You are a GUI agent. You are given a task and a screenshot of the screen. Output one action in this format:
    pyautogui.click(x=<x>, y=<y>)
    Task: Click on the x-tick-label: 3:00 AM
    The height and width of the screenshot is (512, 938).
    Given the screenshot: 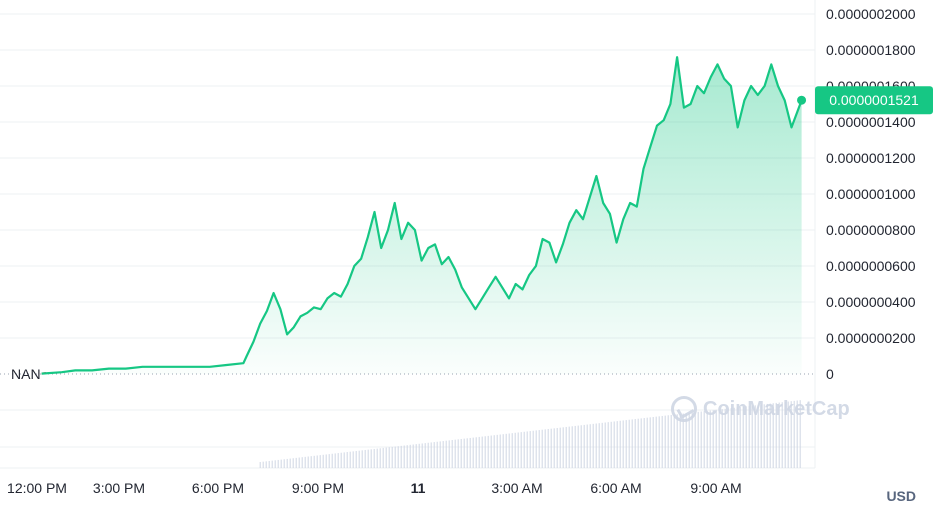 What is the action you would take?
    pyautogui.click(x=516, y=488)
    